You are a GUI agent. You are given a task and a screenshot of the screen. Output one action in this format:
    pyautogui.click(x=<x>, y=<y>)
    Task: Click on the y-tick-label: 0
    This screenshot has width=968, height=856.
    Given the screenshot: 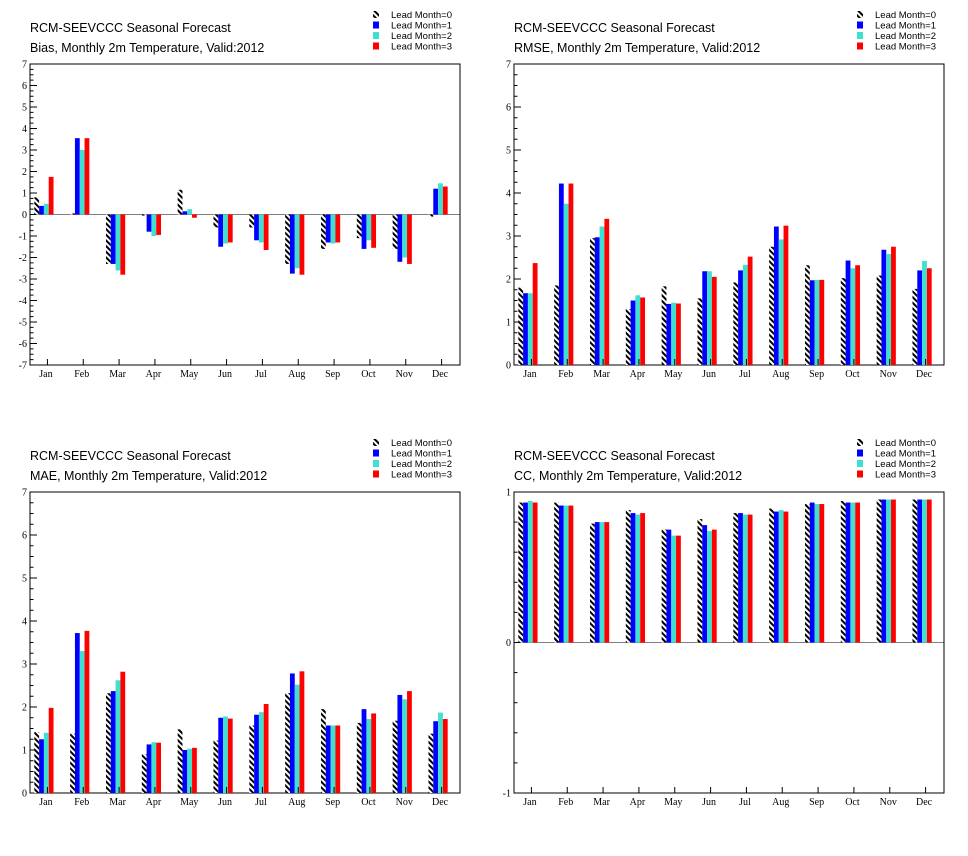 What is the action you would take?
    pyautogui.click(x=508, y=643)
    